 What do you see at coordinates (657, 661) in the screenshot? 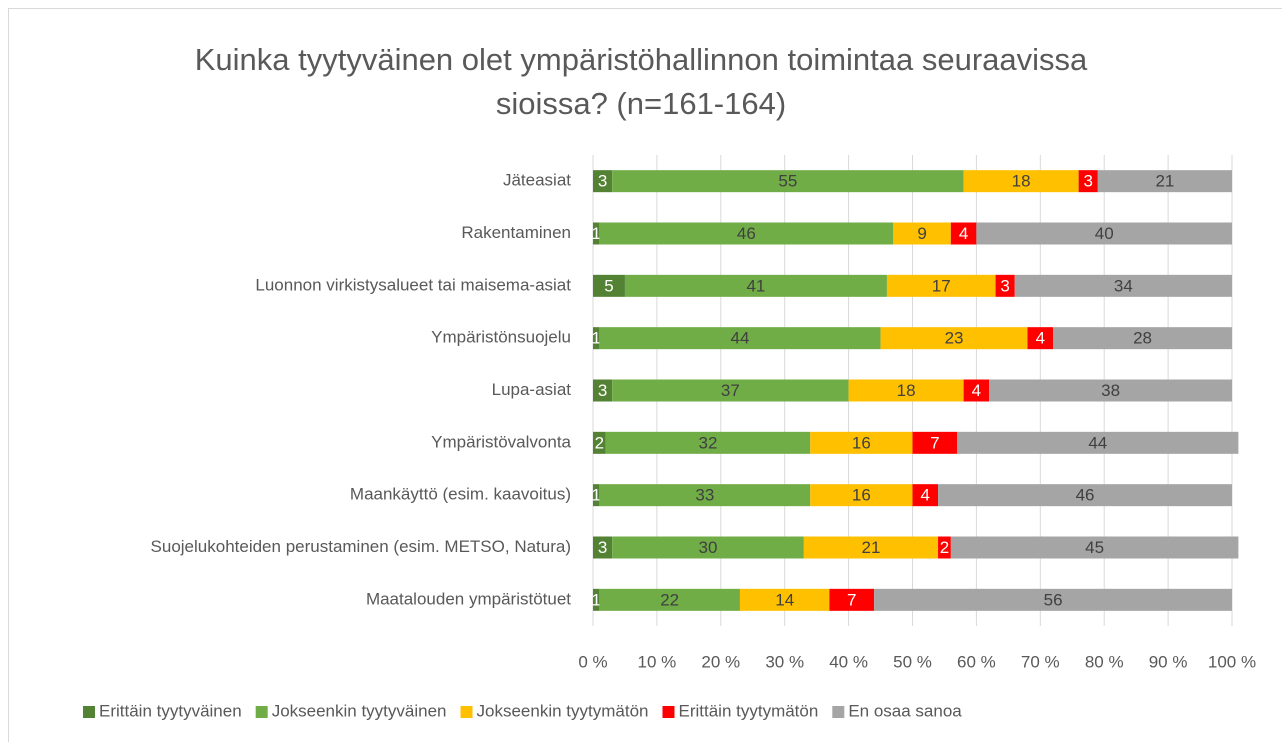
I see `x-tick-label: 10 %` at bounding box center [657, 661].